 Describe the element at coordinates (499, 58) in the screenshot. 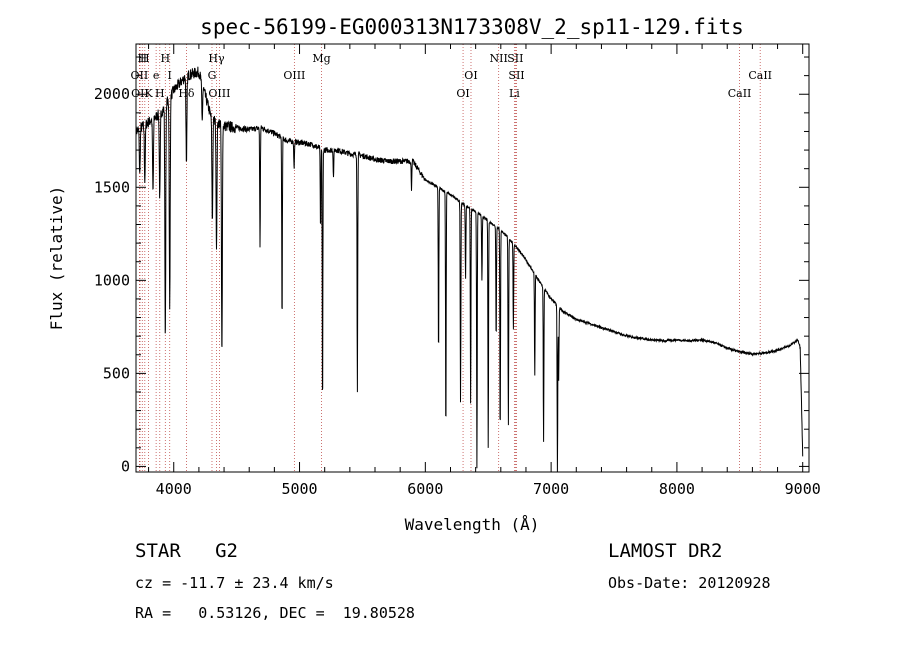

I see `line-marker-label: NII` at that location.